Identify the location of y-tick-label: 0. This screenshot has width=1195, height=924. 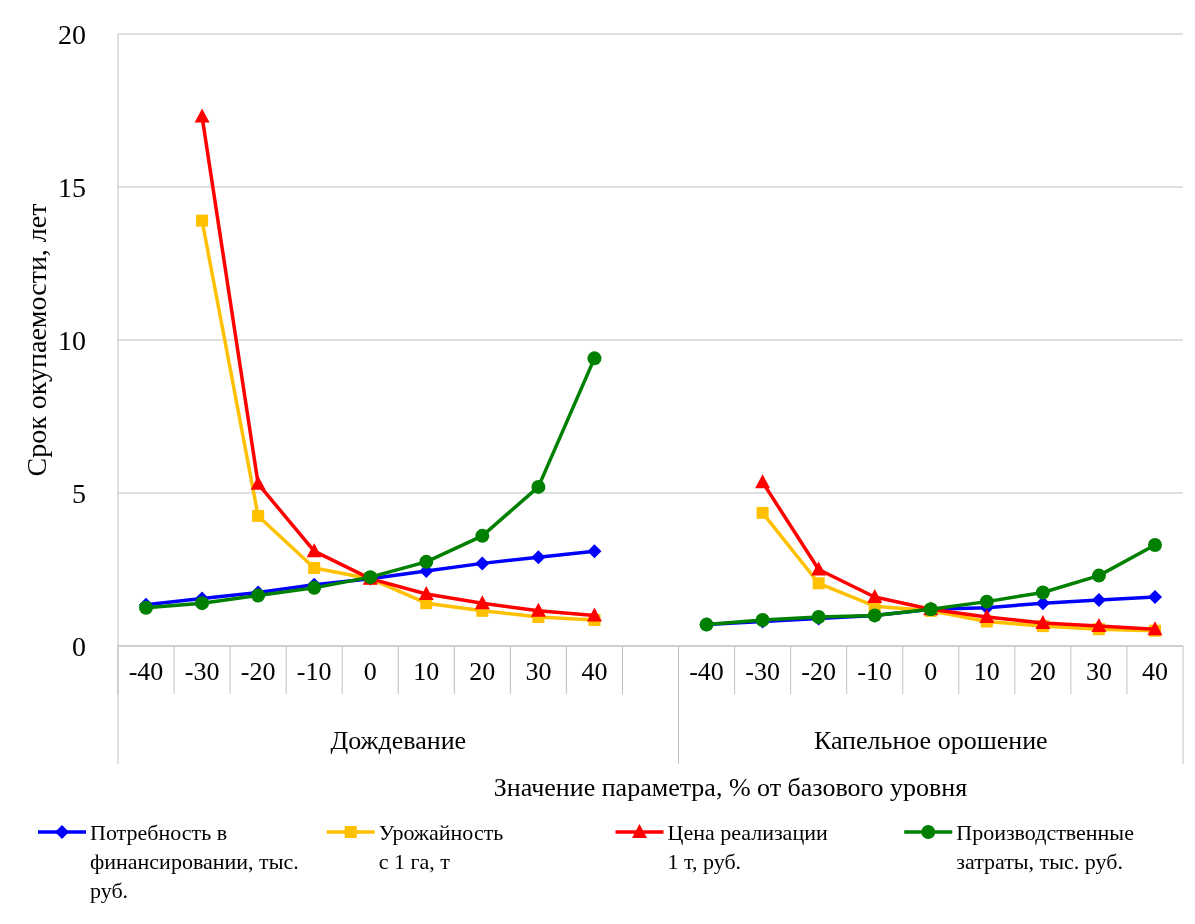
(79, 646).